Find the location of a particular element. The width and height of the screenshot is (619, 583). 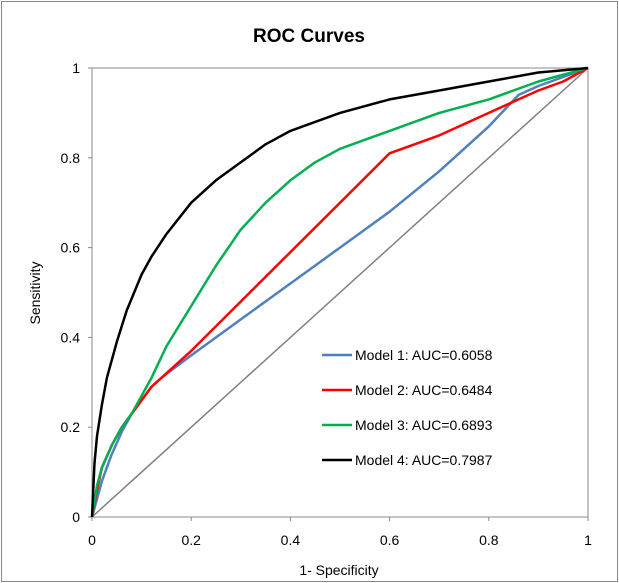

y-tick-label: 0.6 is located at coordinates (71, 248).